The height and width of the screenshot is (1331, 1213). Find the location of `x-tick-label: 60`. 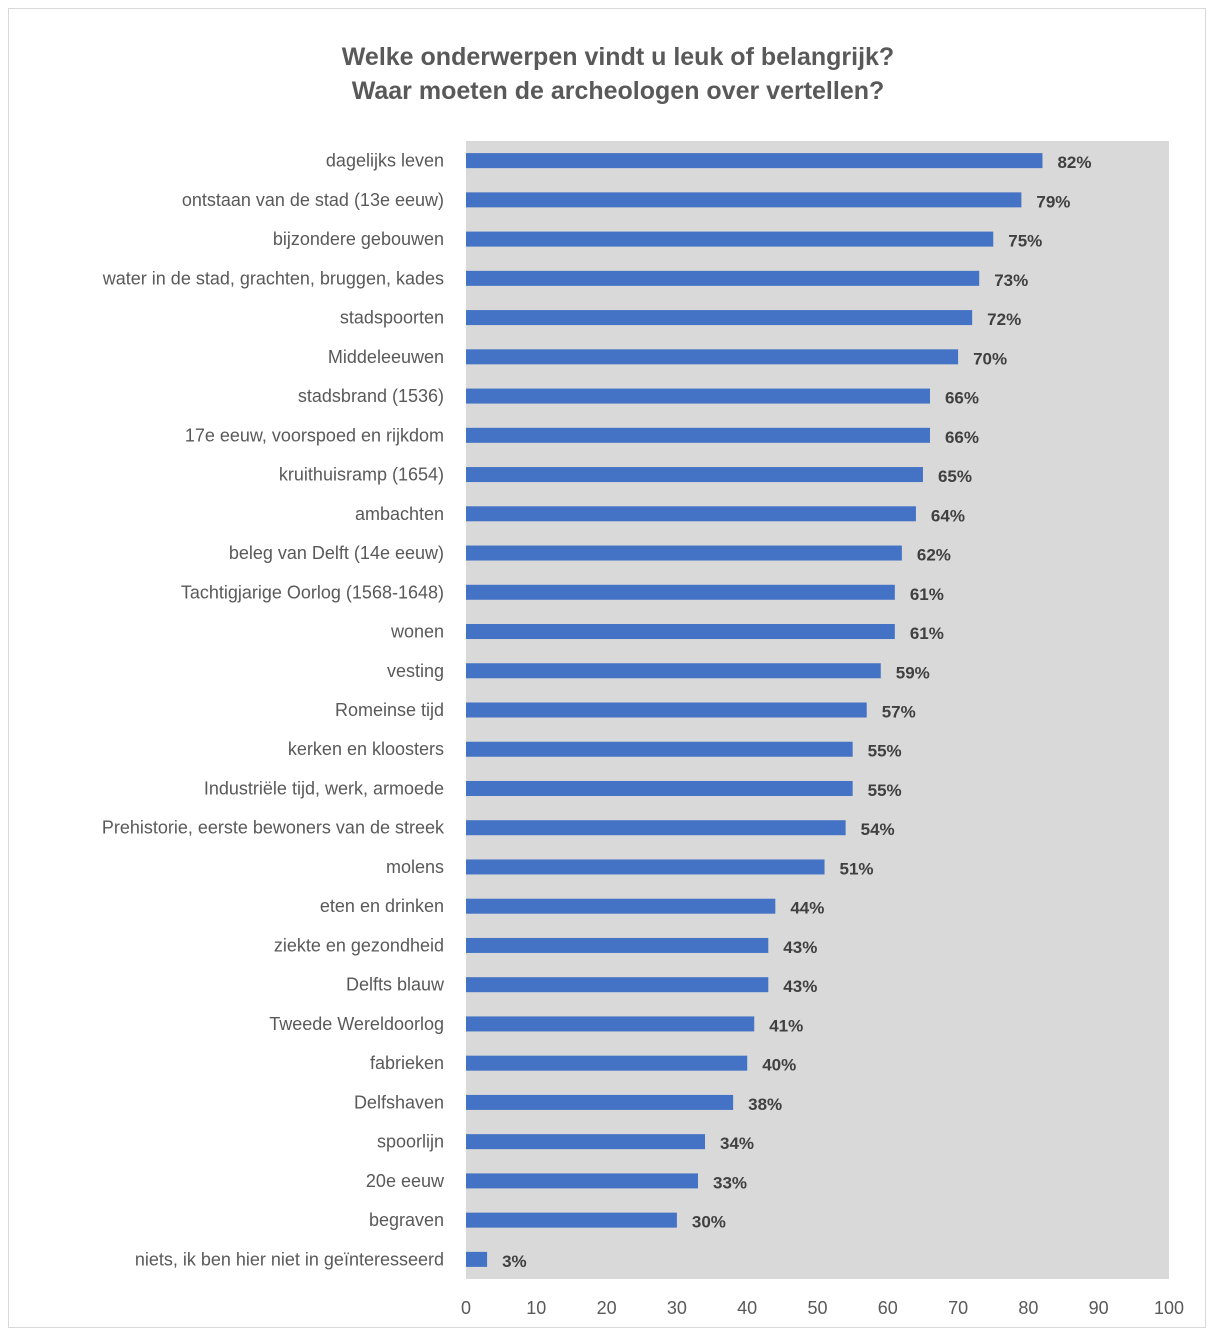

x-tick-label: 60 is located at coordinates (888, 1308).